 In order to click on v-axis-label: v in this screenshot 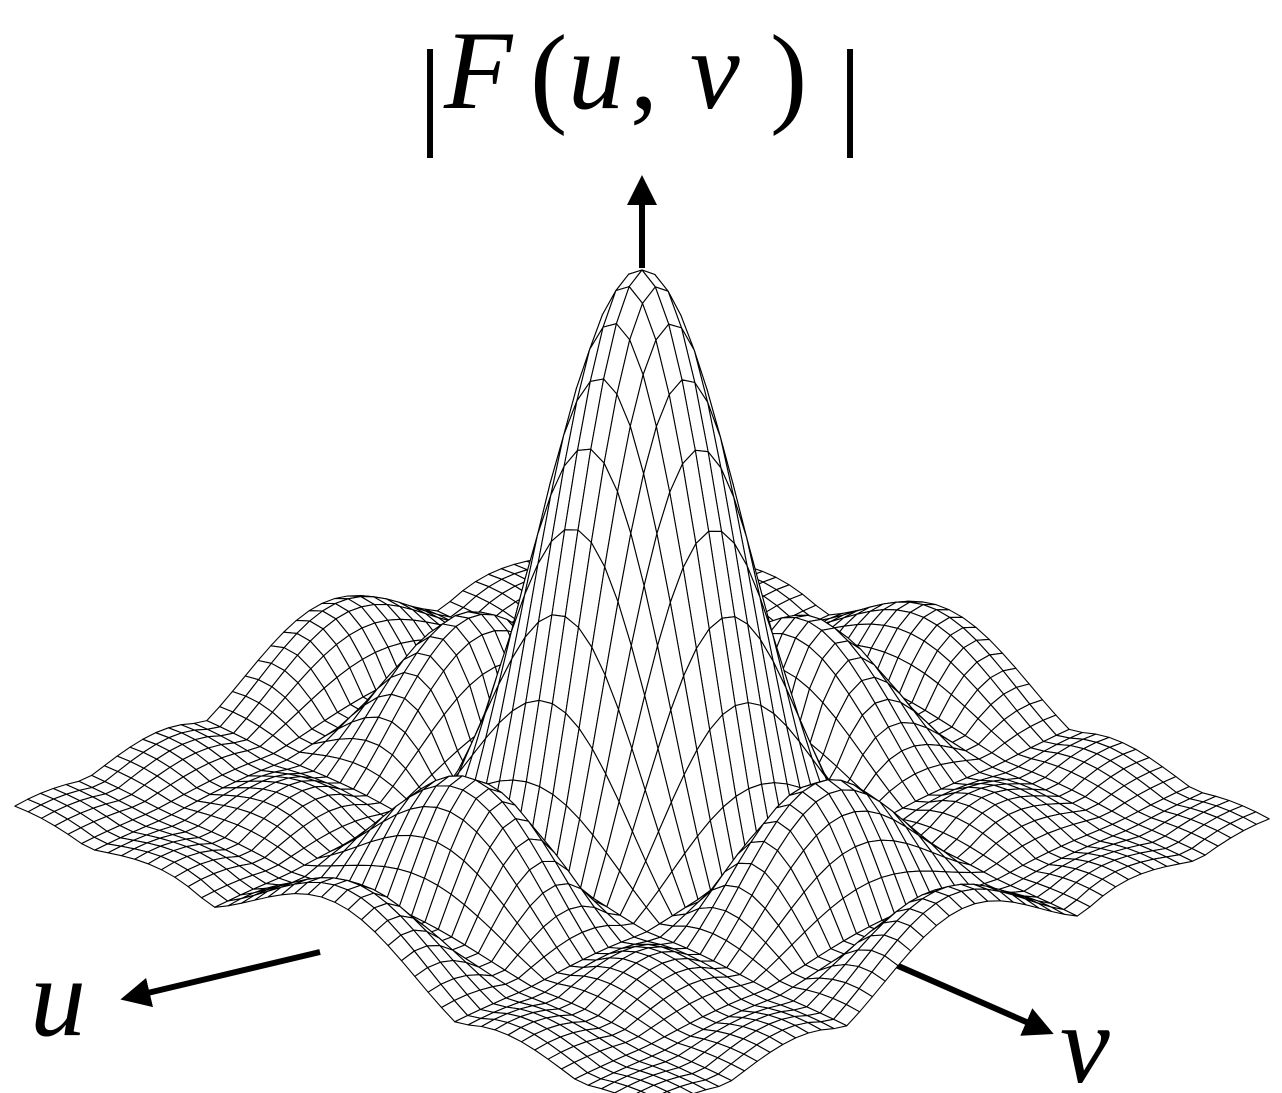, I will do `click(1085, 1038)`.